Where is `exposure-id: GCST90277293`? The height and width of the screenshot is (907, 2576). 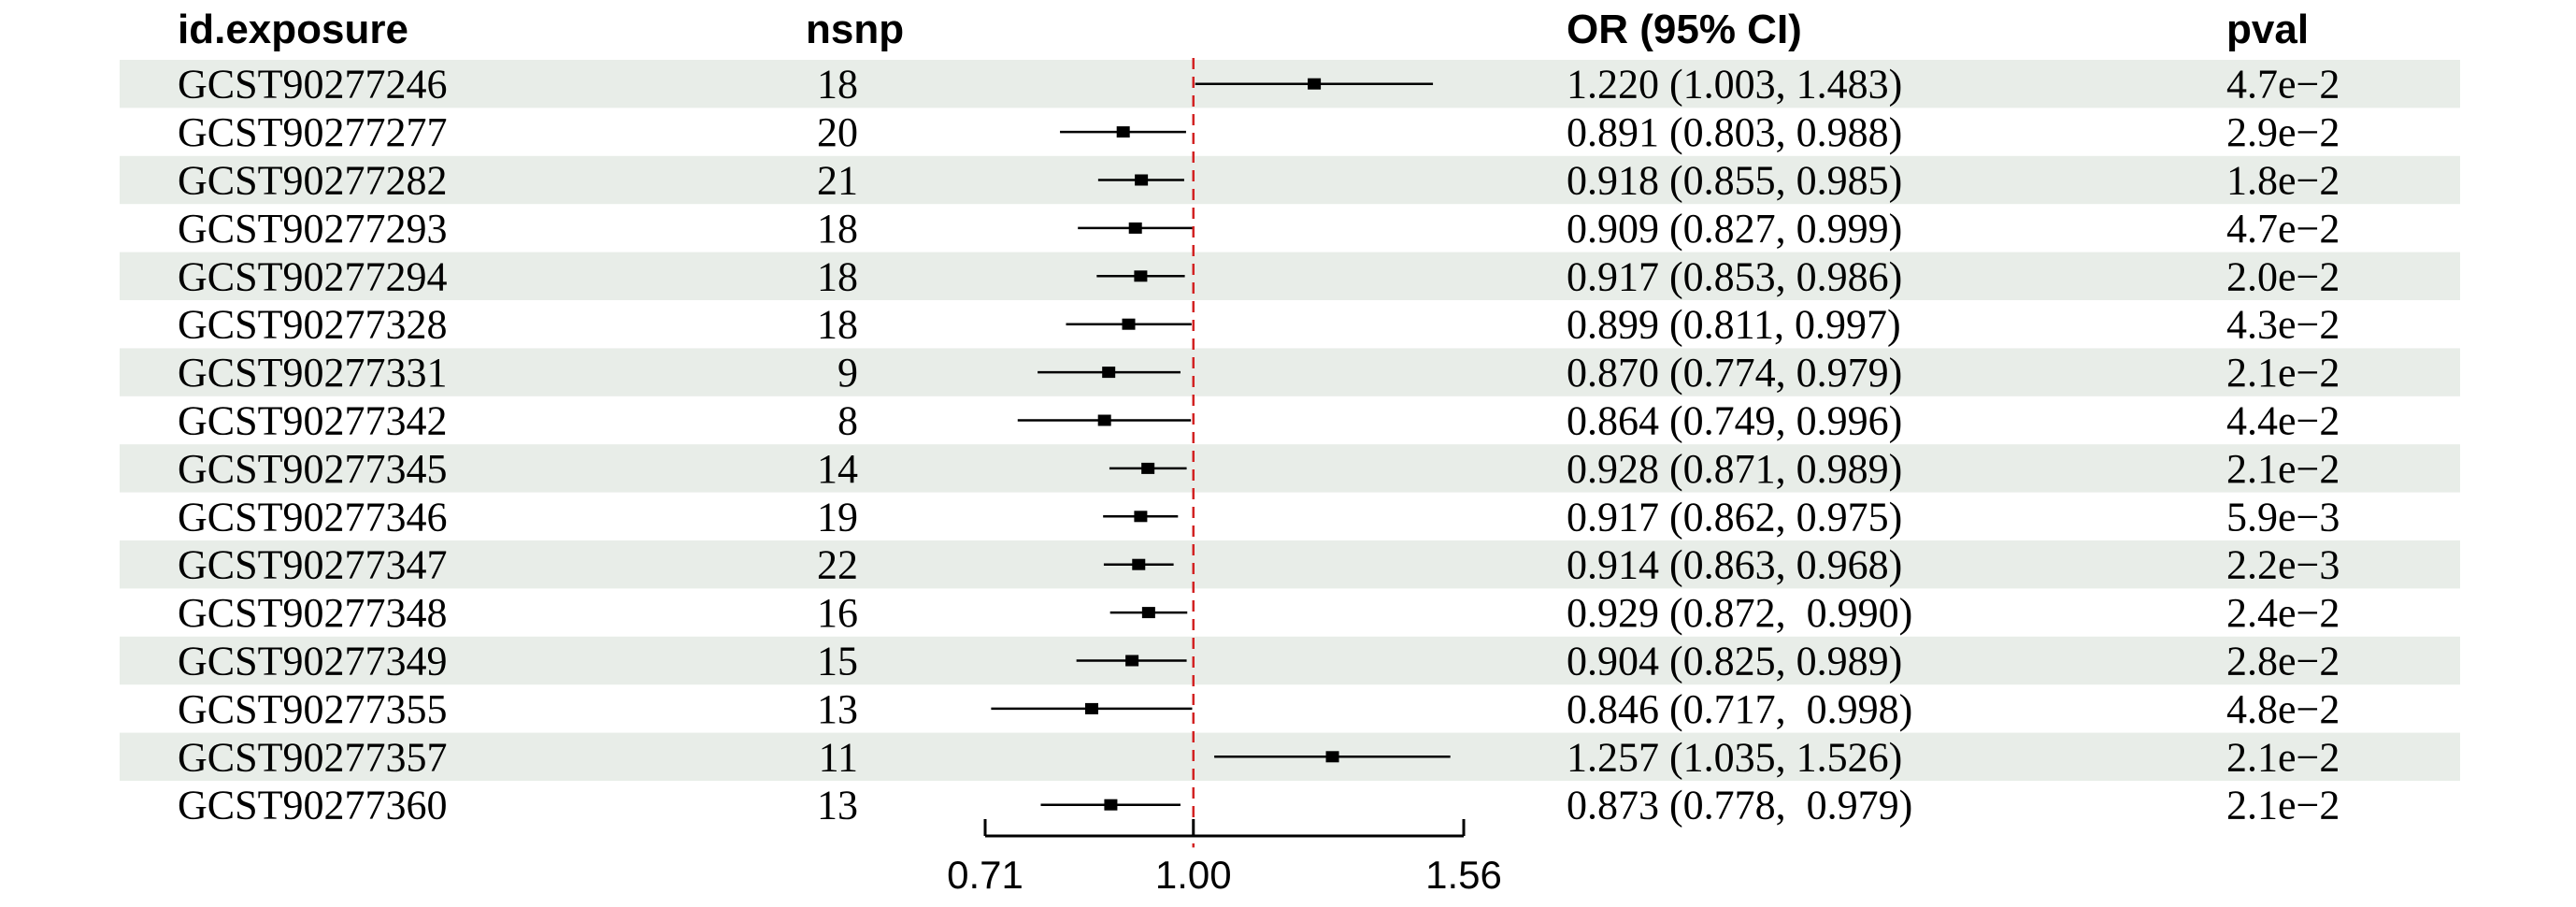 exposure-id: GCST90277293 is located at coordinates (312, 229).